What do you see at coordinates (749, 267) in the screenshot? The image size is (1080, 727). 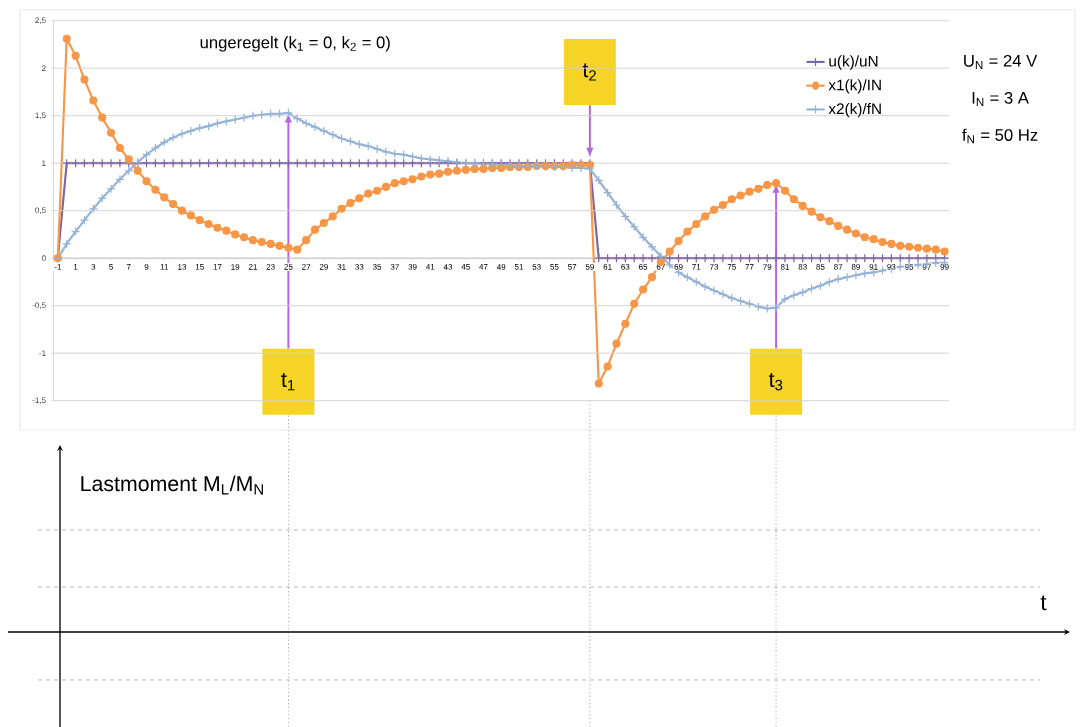 I see `x-tick-label: 77` at bounding box center [749, 267].